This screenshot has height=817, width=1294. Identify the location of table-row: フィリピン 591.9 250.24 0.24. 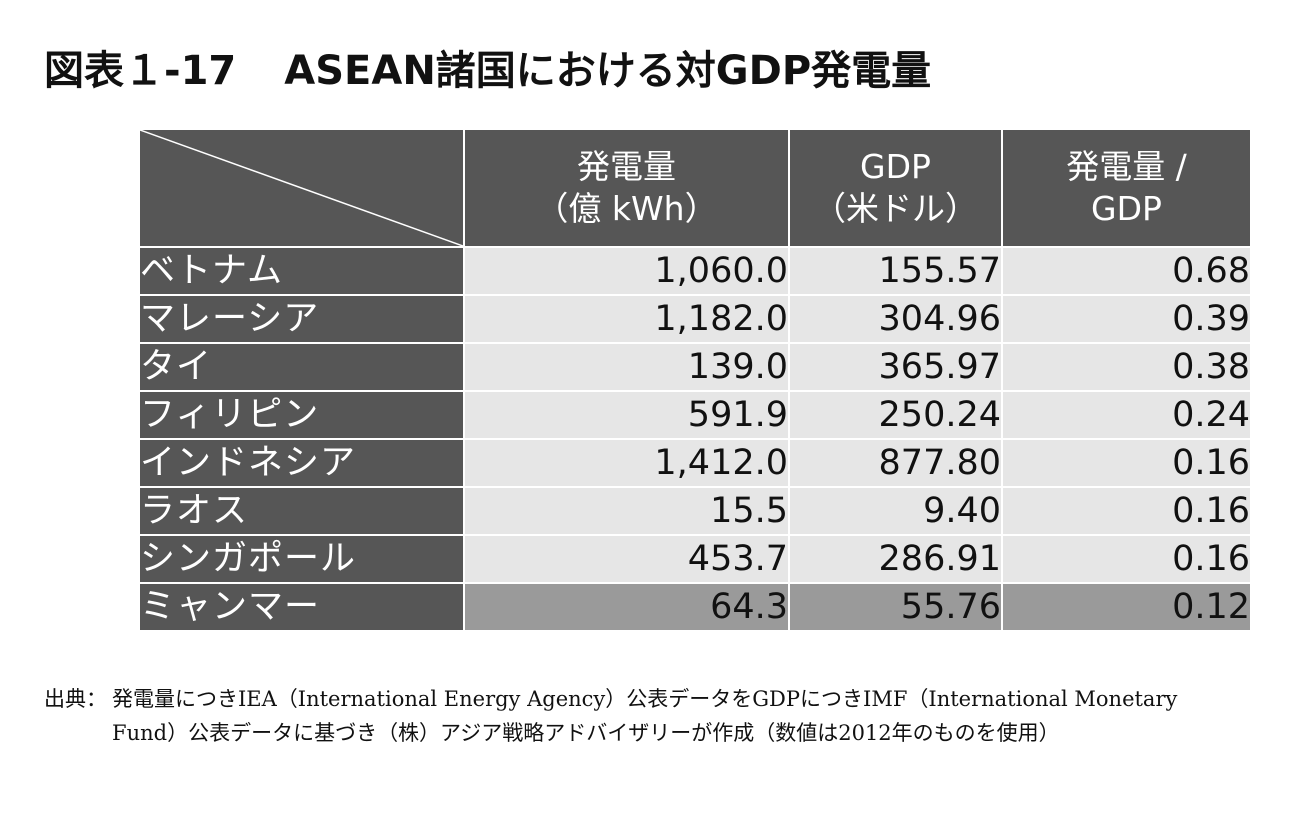
(695, 415).